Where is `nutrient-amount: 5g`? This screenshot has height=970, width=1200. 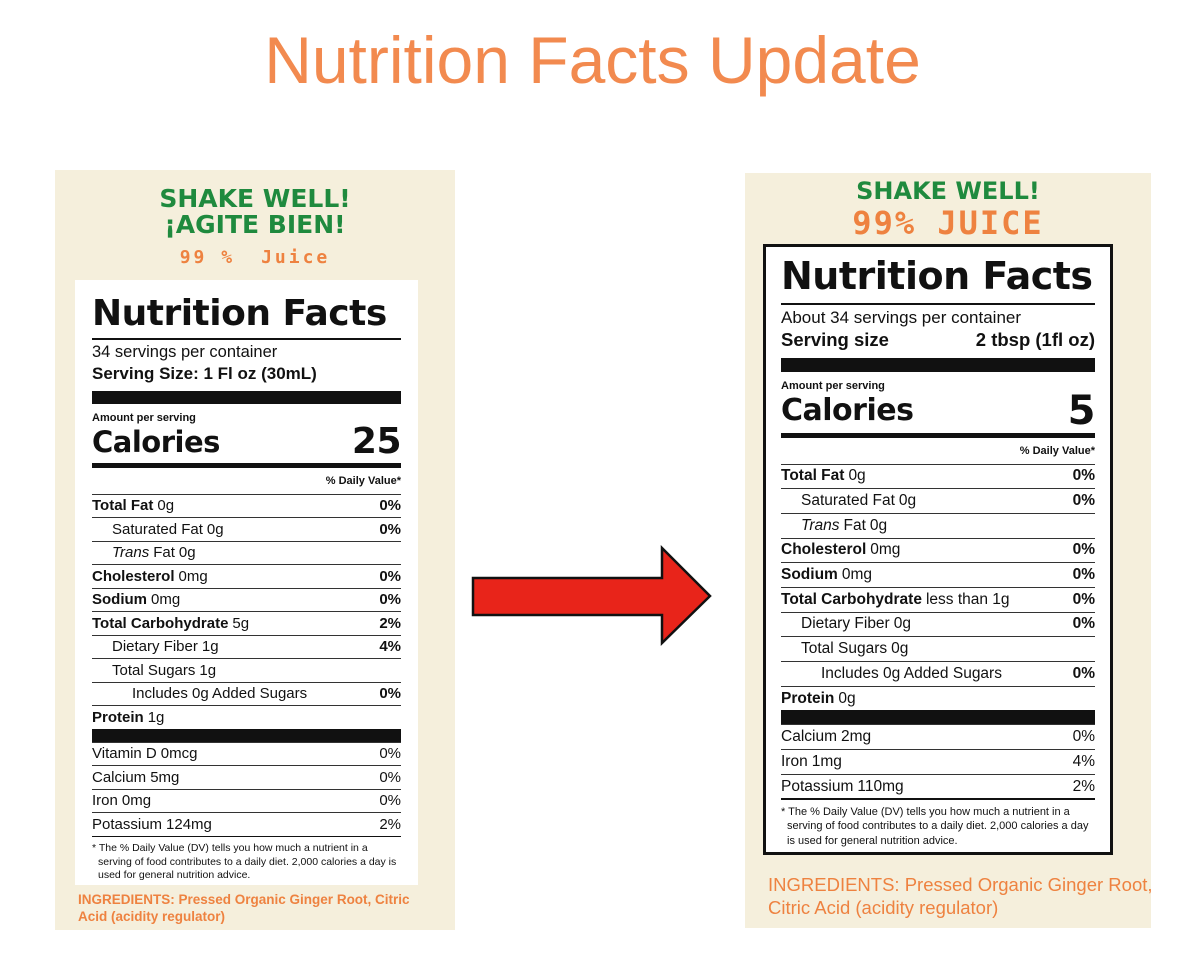
nutrient-amount: 5g is located at coordinates (241, 623).